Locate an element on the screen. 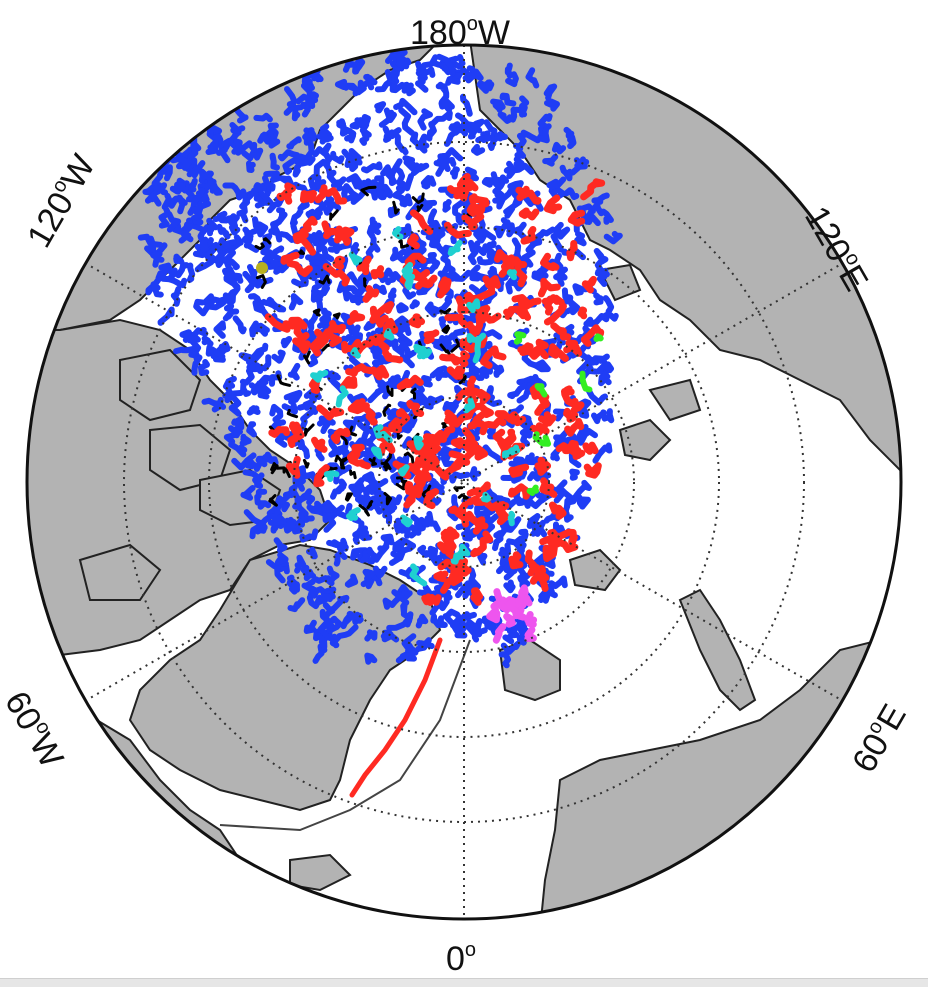  magenta-tracks is located at coordinates (512, 614).